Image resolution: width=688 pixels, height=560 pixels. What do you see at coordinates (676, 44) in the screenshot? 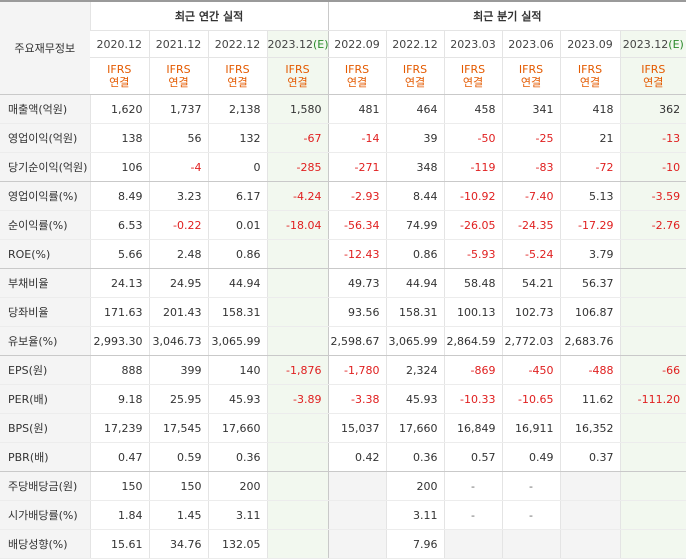
I see `estimate-flag: (E)` at bounding box center [676, 44].